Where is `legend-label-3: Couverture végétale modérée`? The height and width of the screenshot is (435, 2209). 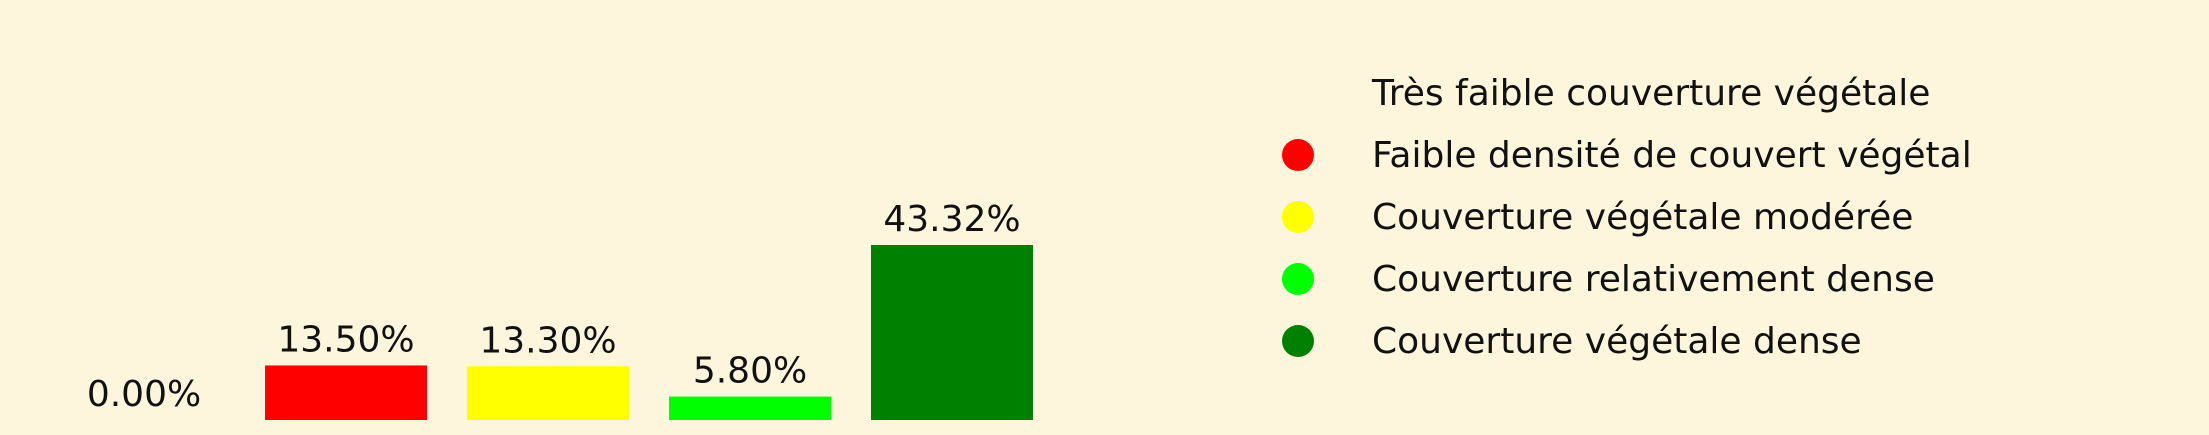
legend-label-3: Couverture végétale modérée is located at coordinates (1642, 217).